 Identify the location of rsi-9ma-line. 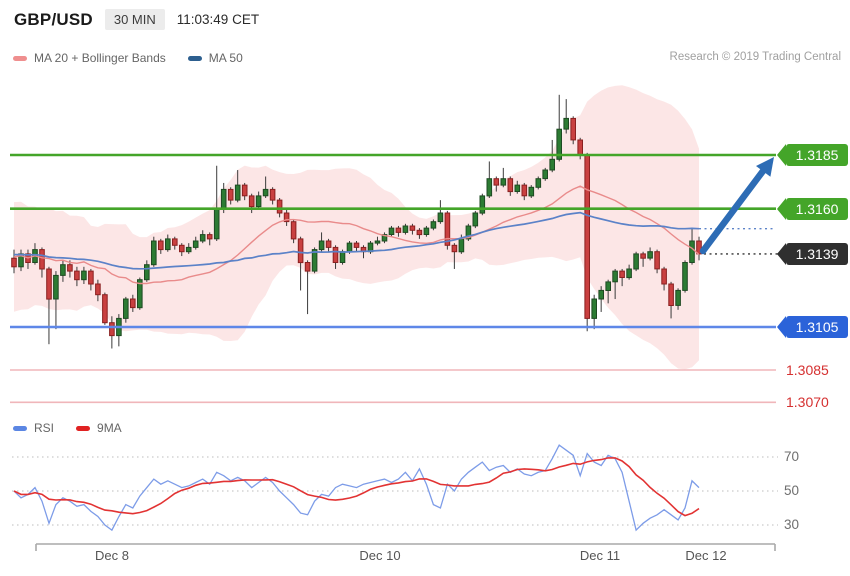
(356, 487).